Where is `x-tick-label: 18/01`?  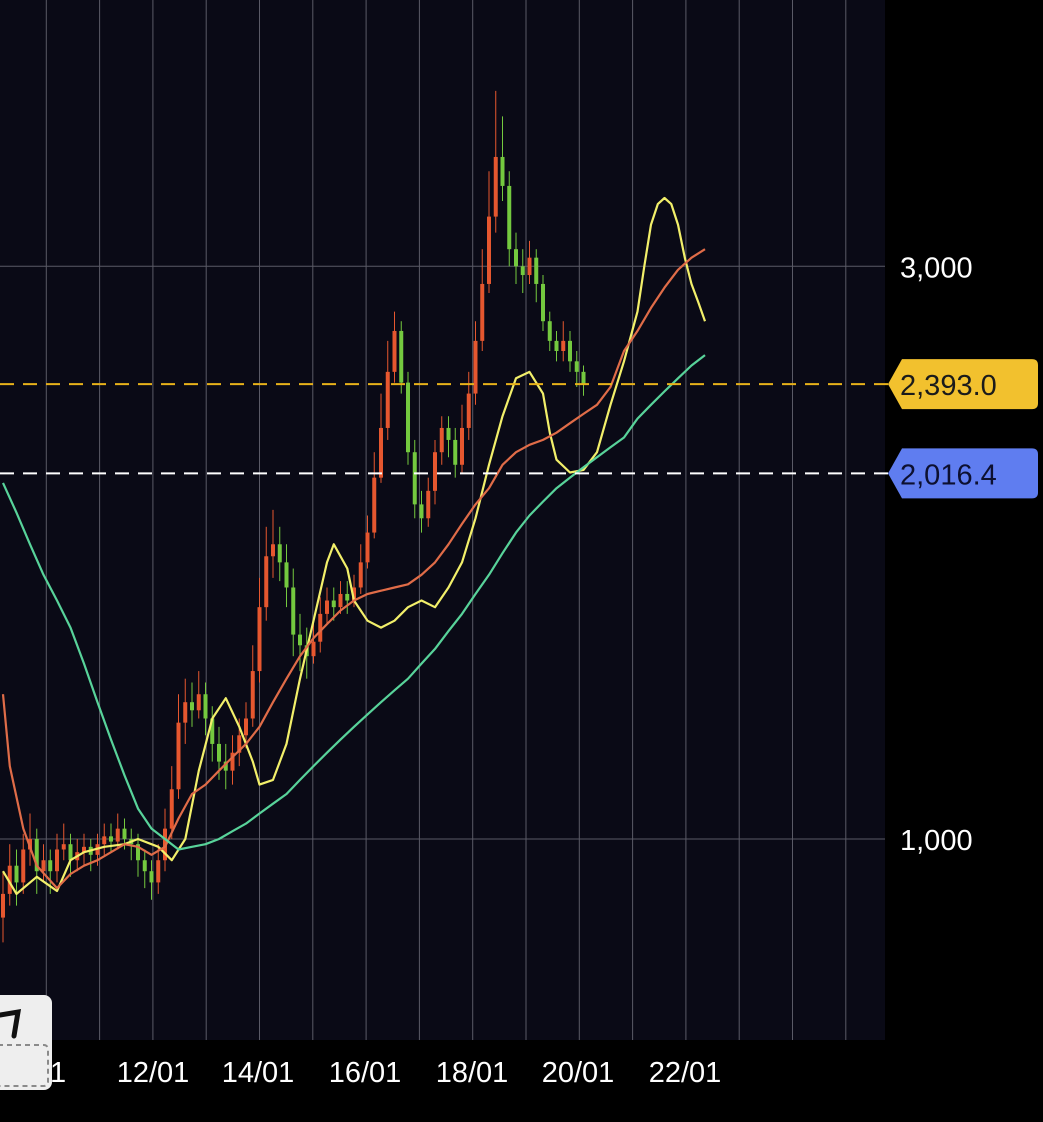
x-tick-label: 18/01 is located at coordinates (472, 1073).